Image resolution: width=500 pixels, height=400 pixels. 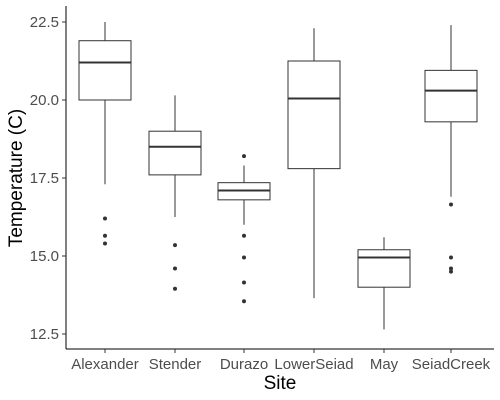 I want to click on y-axis-ticks: 12.5 15.0 17.5 20.0 22.5, so click(x=48, y=178).